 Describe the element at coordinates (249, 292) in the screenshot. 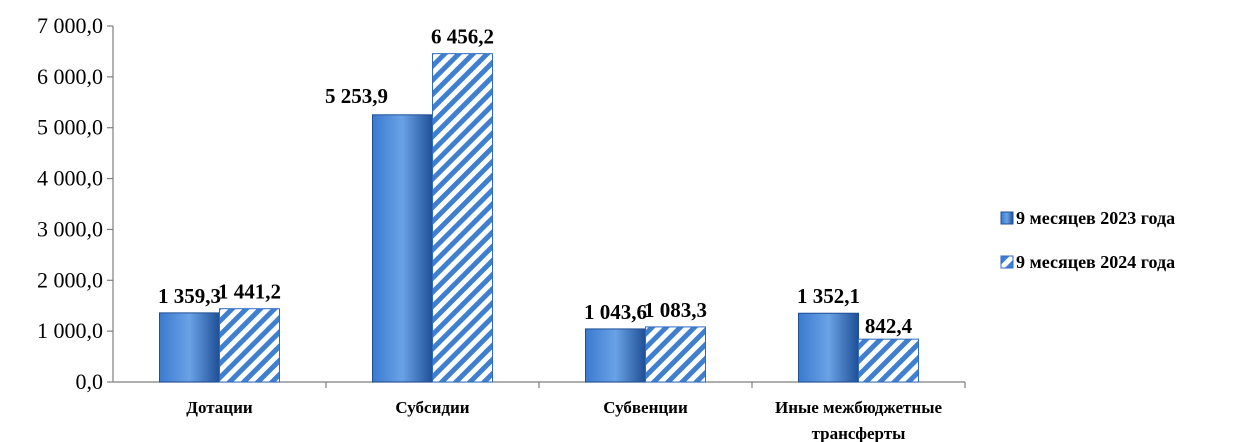

I see `data-label: 1 441,2` at that location.